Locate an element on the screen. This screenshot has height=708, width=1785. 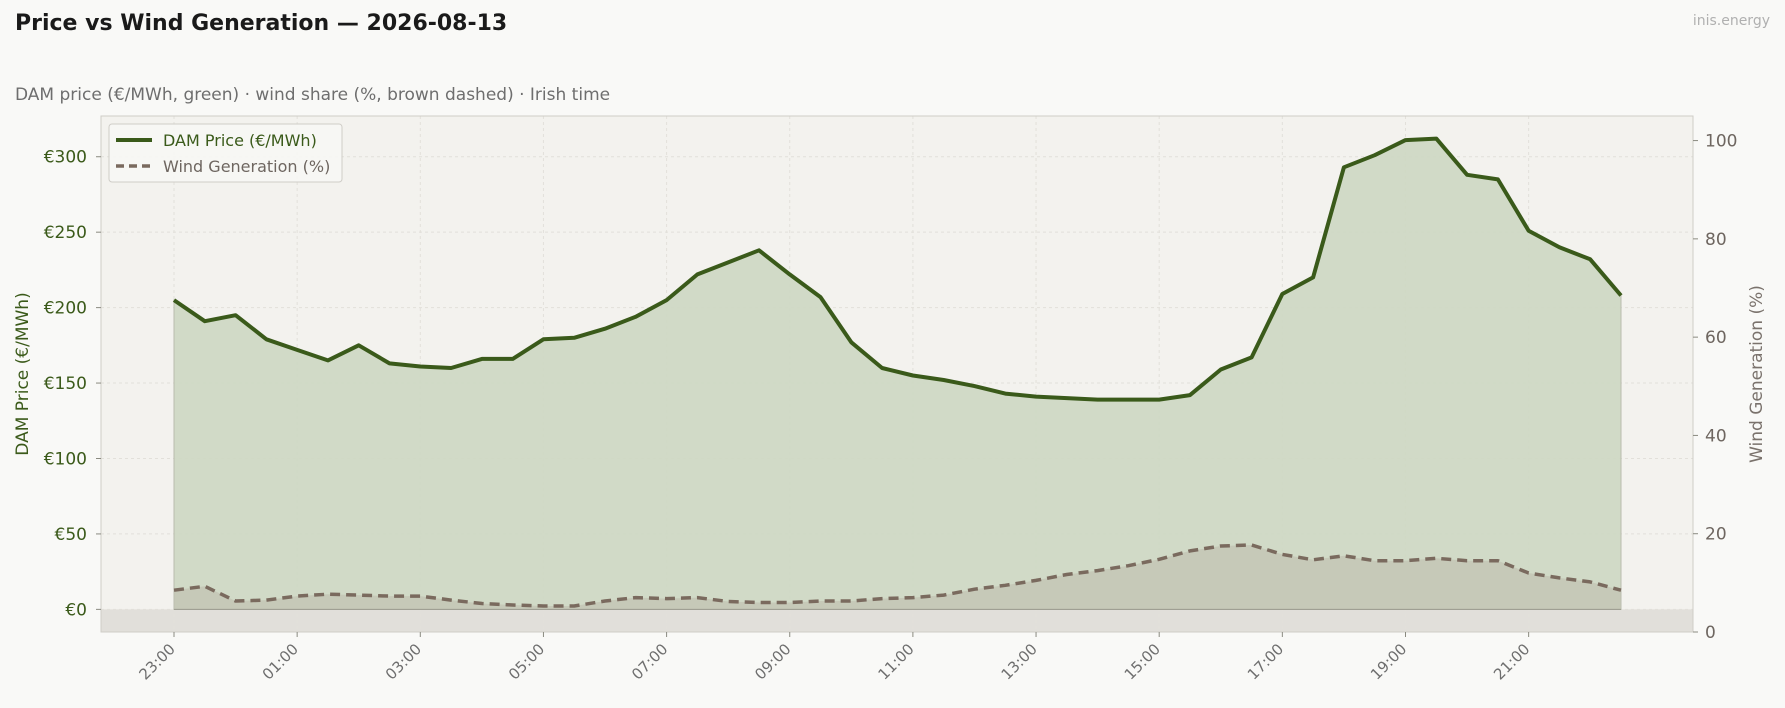
x-tick-label: 07:00 is located at coordinates (649, 661).